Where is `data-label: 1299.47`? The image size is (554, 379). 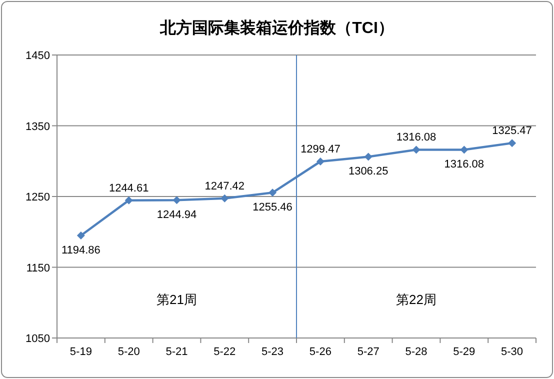 data-label: 1299.47 is located at coordinates (320, 150).